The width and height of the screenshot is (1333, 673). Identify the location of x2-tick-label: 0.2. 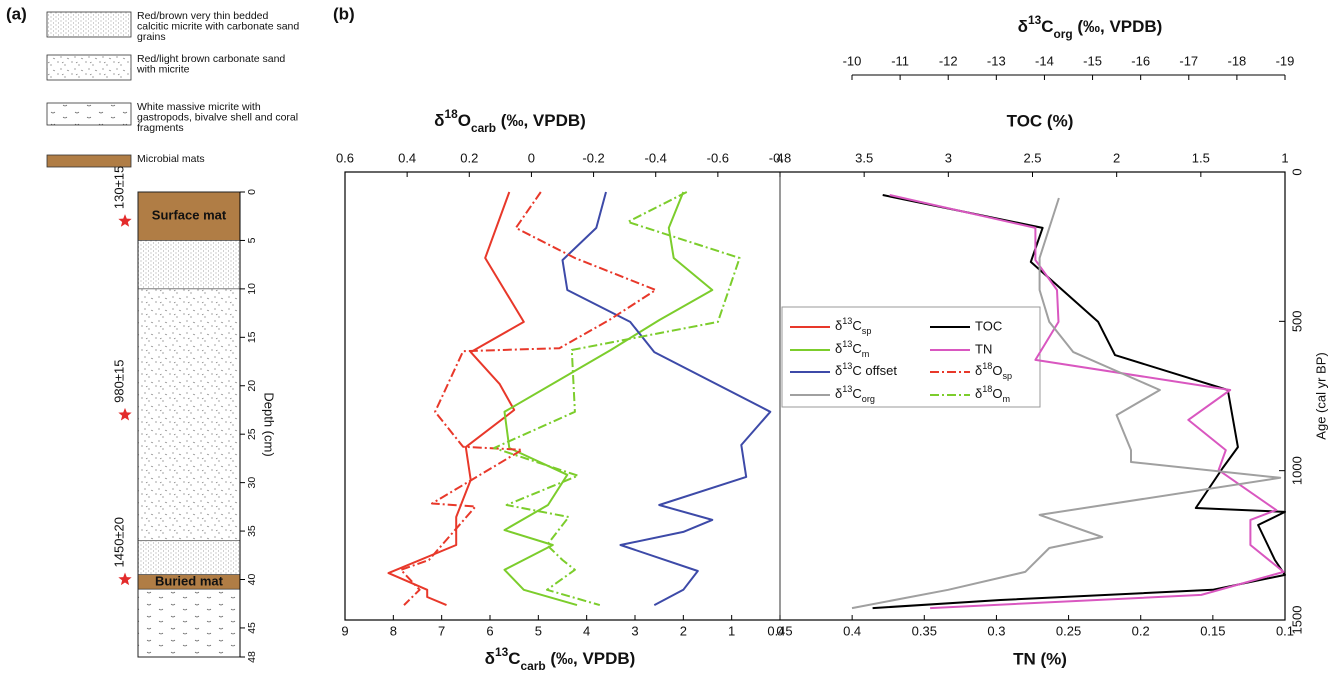
(469, 157).